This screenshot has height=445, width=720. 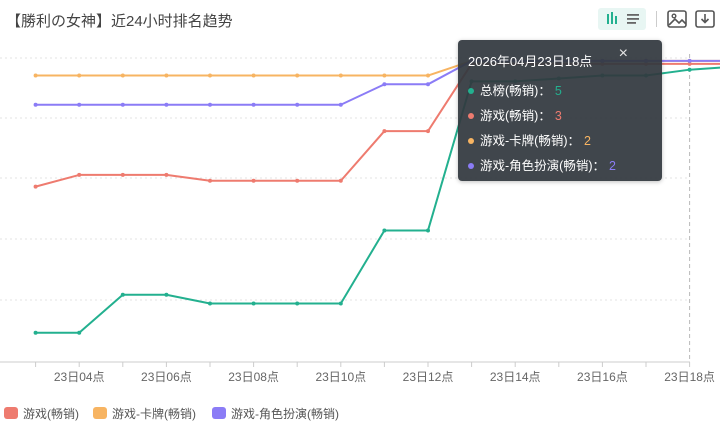 What do you see at coordinates (515, 377) in the screenshot?
I see `x-tick-label: 23日14点` at bounding box center [515, 377].